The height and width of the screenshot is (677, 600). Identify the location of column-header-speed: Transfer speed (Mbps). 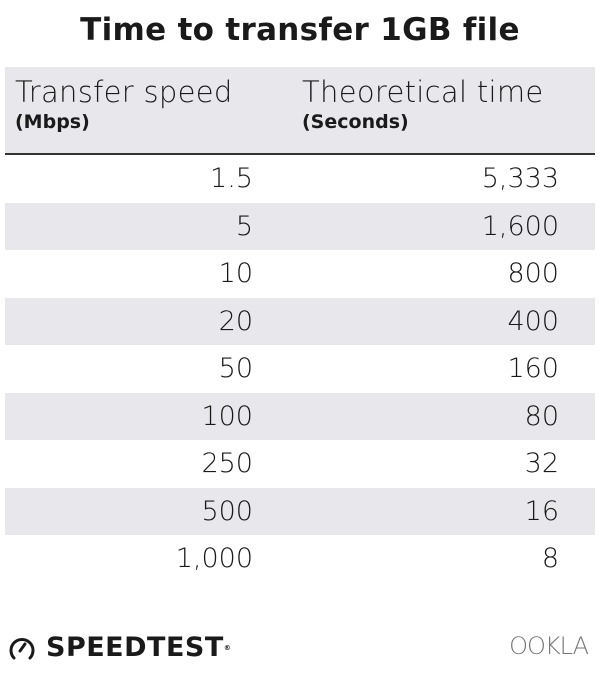
(124, 104).